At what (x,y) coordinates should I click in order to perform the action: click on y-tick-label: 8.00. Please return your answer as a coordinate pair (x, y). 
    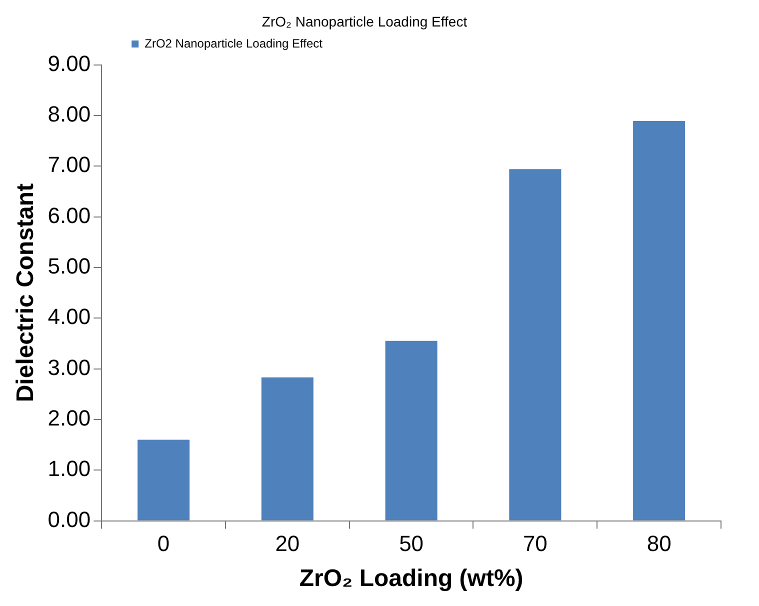
    Looking at the image, I should click on (69, 114).